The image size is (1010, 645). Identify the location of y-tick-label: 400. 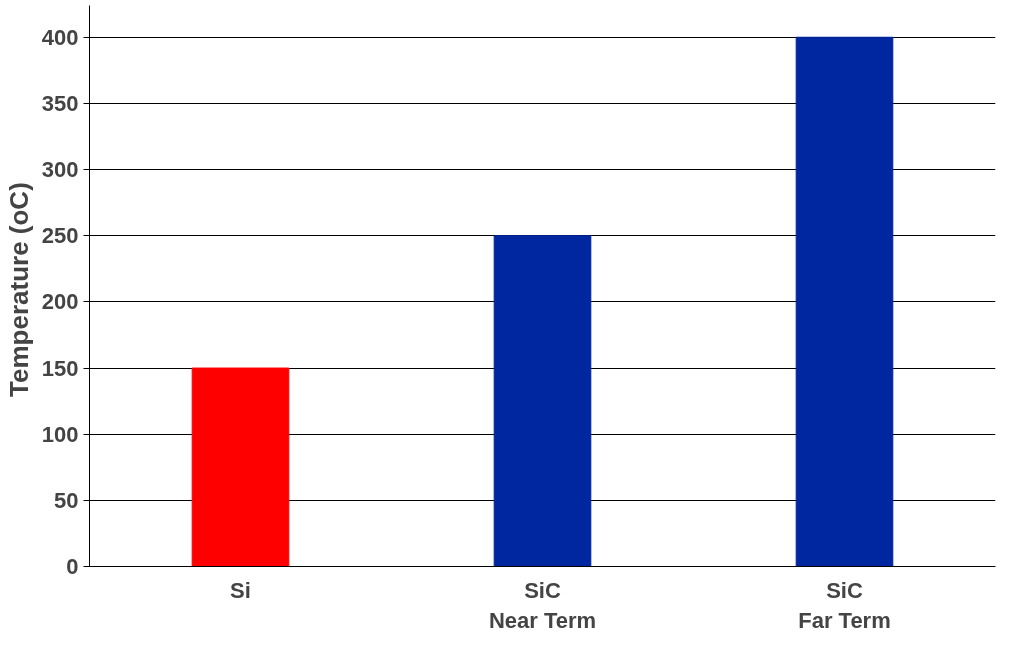
(60, 37).